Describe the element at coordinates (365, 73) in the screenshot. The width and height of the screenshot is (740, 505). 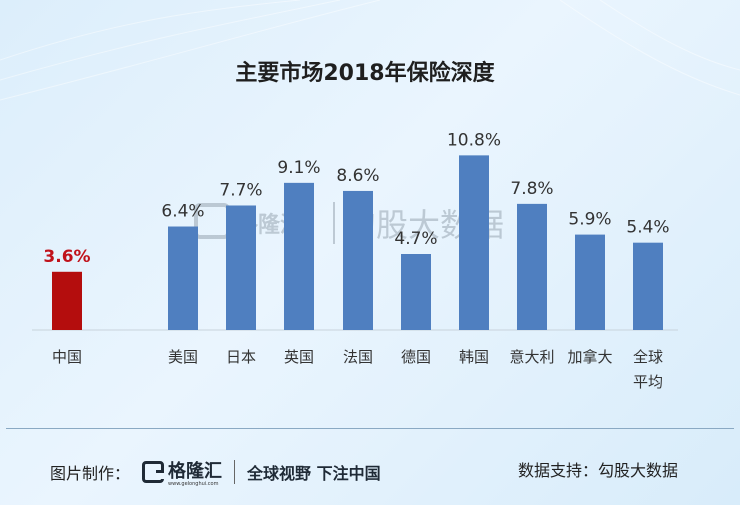
I see `chart-title: 主要市场2018年保险深度` at that location.